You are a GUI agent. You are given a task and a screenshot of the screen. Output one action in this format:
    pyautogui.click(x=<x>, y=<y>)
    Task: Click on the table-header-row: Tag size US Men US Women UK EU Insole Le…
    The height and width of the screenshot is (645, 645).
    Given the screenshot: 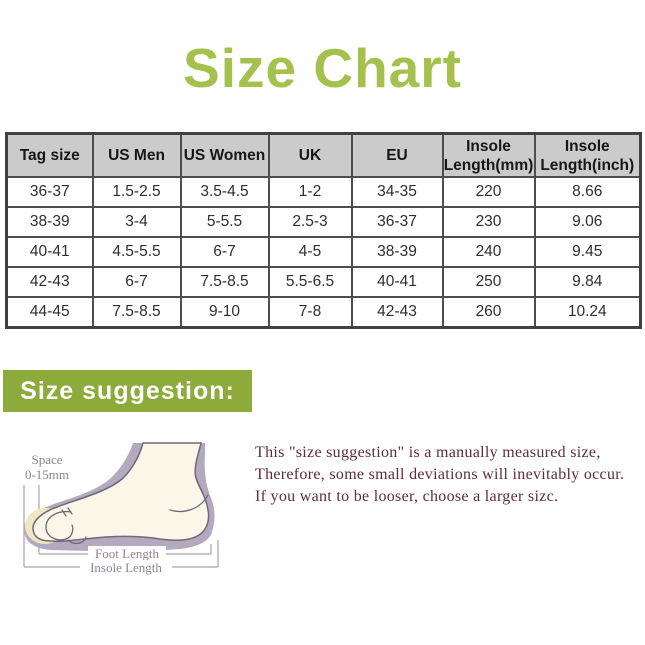 What is the action you would take?
    pyautogui.click(x=323, y=155)
    